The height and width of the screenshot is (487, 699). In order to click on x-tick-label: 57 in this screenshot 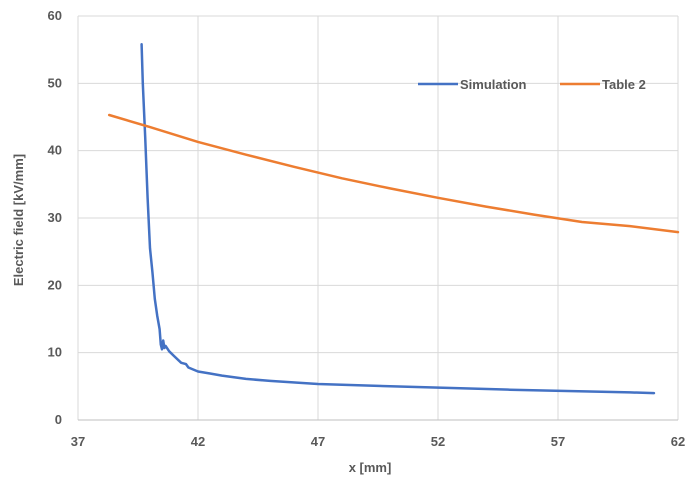, I will do `click(558, 441)`.